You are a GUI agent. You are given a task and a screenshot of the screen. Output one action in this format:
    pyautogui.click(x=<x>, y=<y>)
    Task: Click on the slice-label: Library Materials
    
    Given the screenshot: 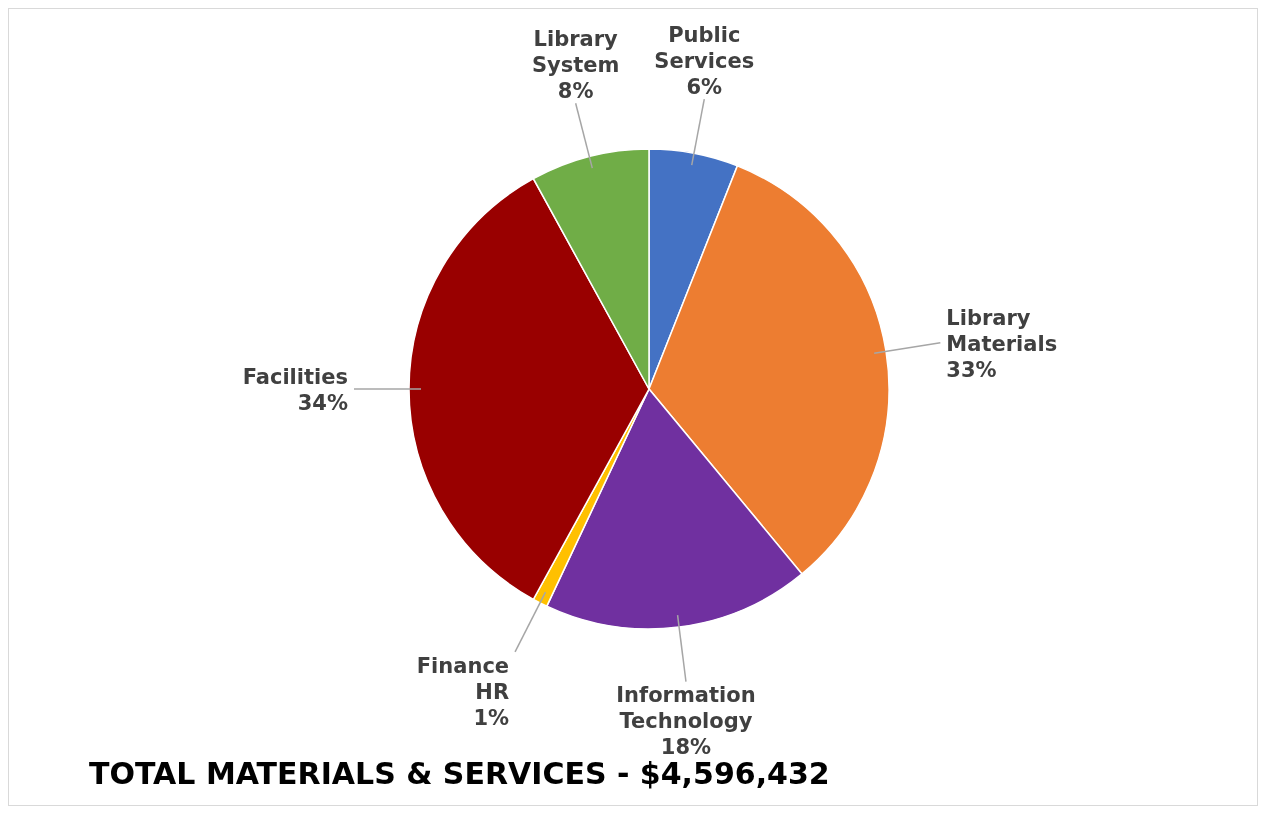 What is the action you would take?
    pyautogui.click(x=1002, y=330)
    